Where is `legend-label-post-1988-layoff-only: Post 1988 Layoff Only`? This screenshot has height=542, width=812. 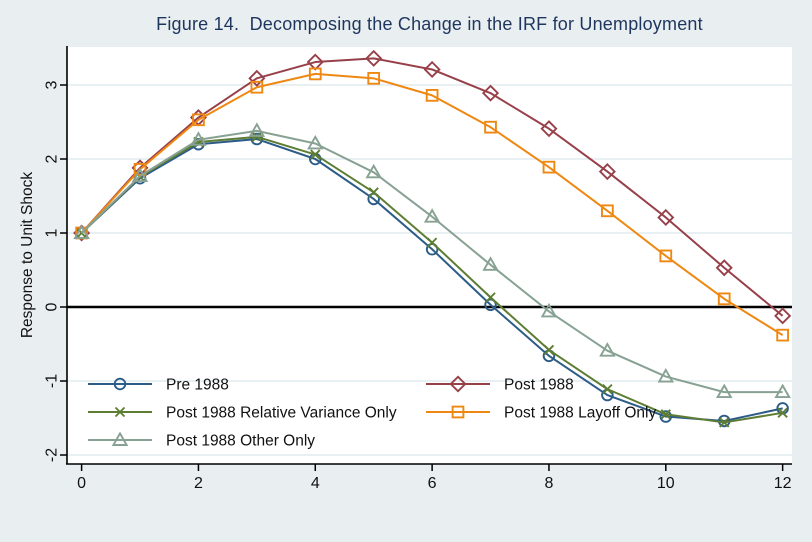
legend-label-post-1988-layoff-only: Post 1988 Layoff Only is located at coordinates (580, 413).